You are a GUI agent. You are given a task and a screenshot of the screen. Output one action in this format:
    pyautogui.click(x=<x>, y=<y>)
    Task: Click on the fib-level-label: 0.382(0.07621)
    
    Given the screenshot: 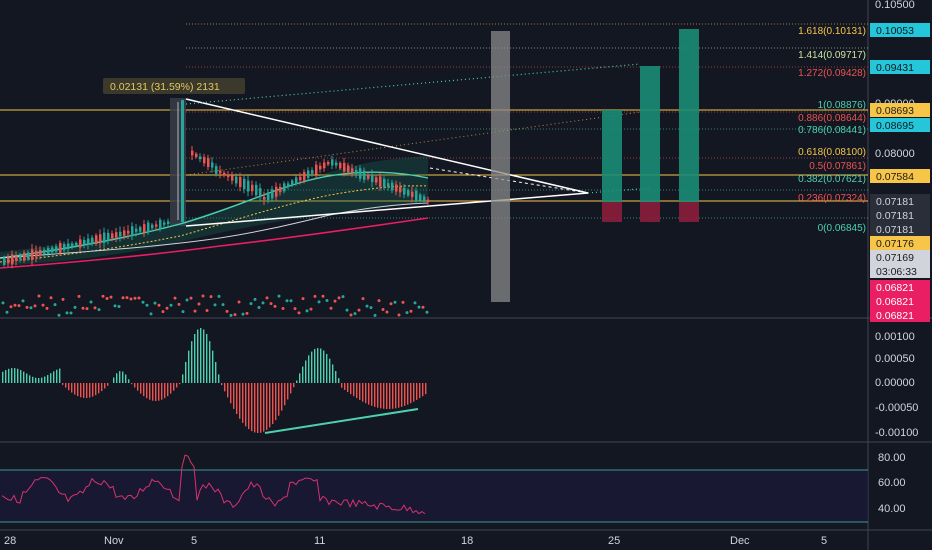 What is the action you would take?
    pyautogui.click(x=832, y=179)
    